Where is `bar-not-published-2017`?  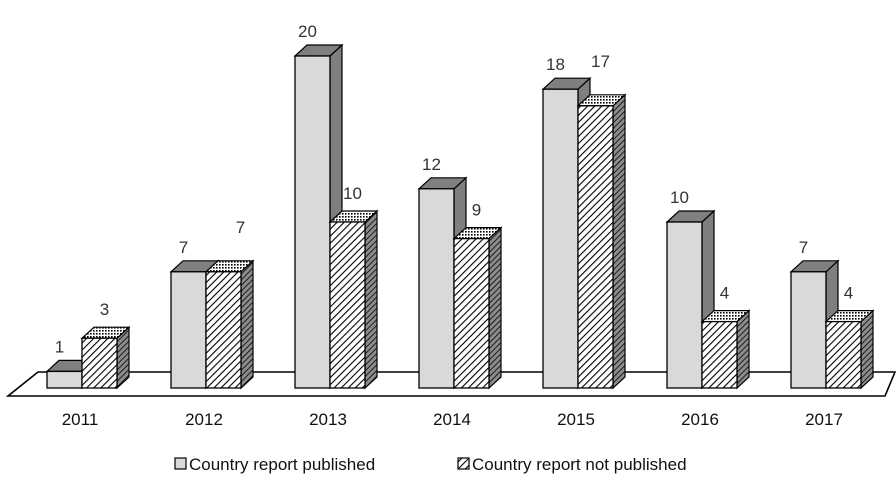
bar-not-published-2017 is located at coordinates (849, 349).